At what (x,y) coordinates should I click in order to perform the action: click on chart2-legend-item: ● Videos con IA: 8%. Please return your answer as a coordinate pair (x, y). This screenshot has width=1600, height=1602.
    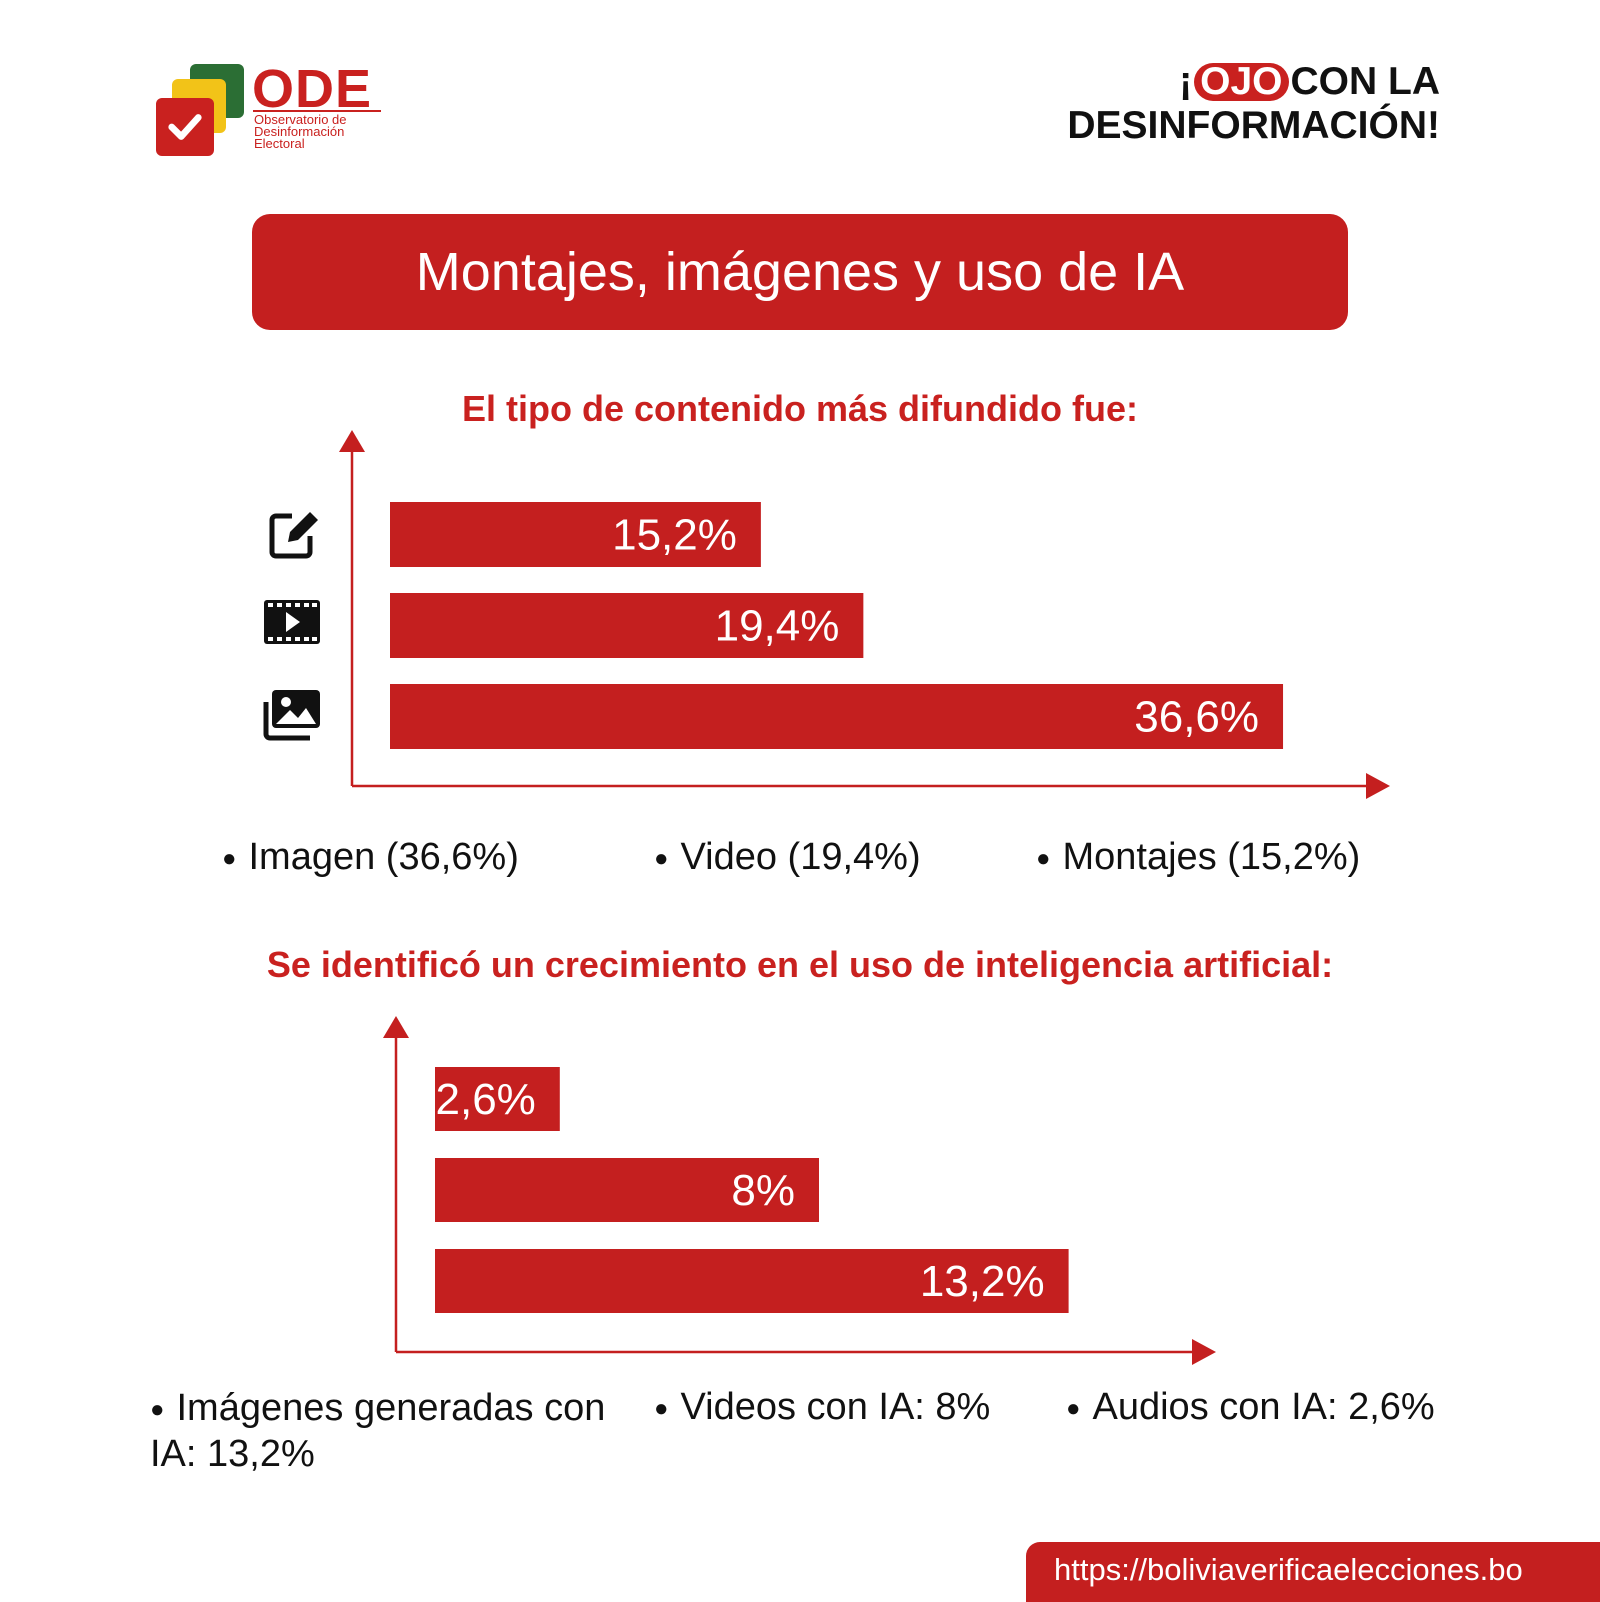
    Looking at the image, I should click on (822, 1407).